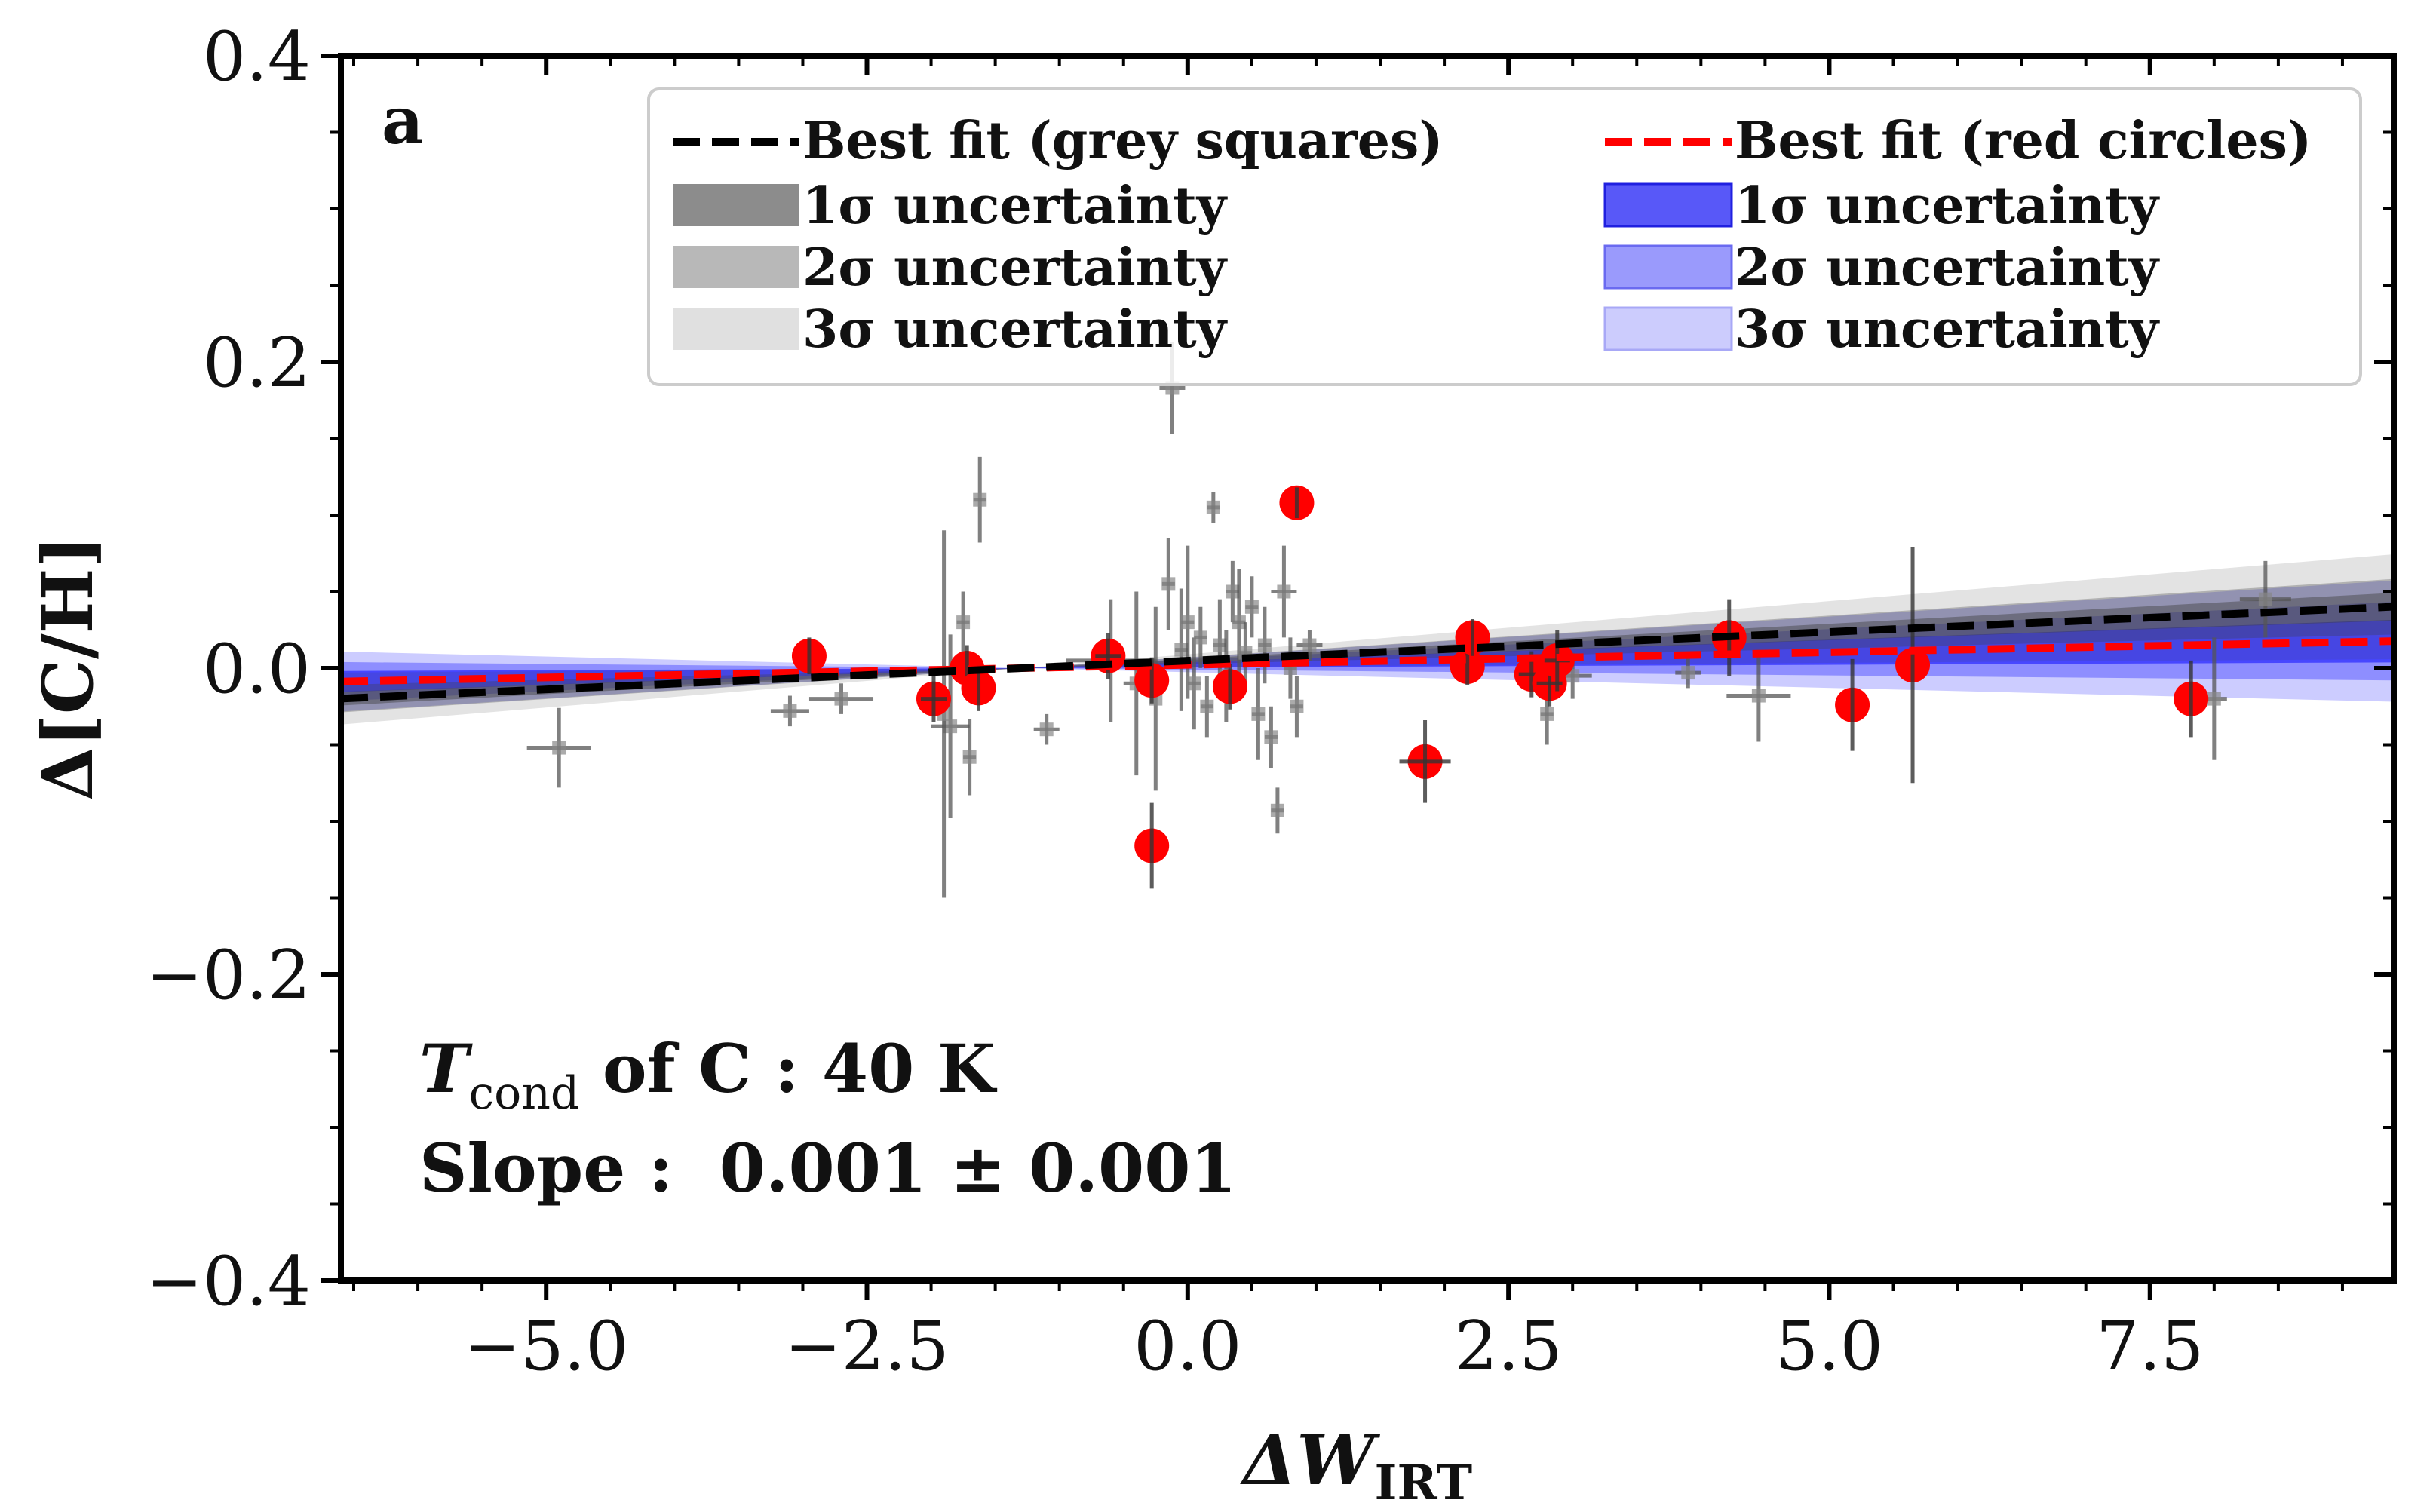  Describe the element at coordinates (736, 267) in the screenshot. I see `legend-grey-2sigma-swatch` at that location.